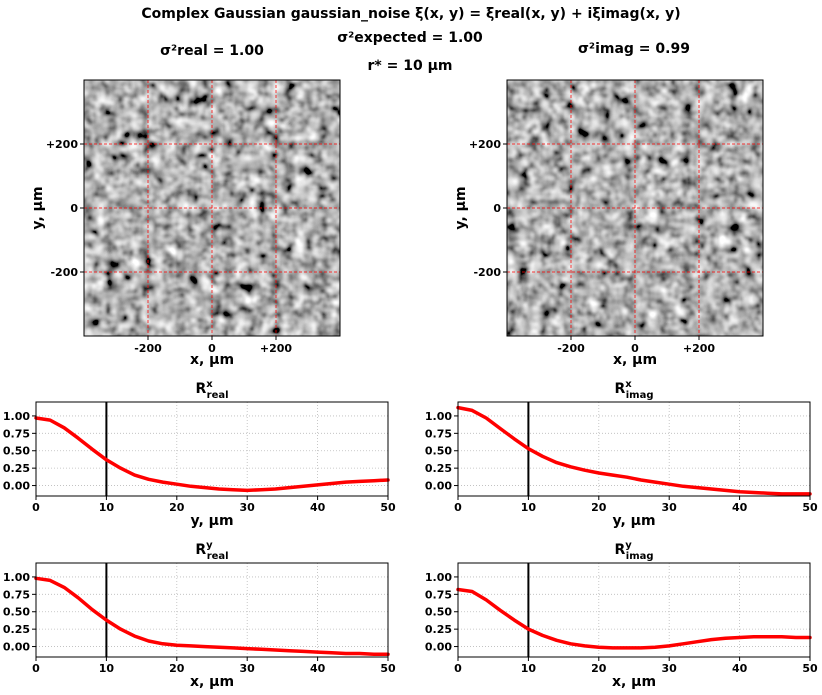  What do you see at coordinates (633, 551) in the screenshot?
I see `line-title: Ry imag` at bounding box center [633, 551].